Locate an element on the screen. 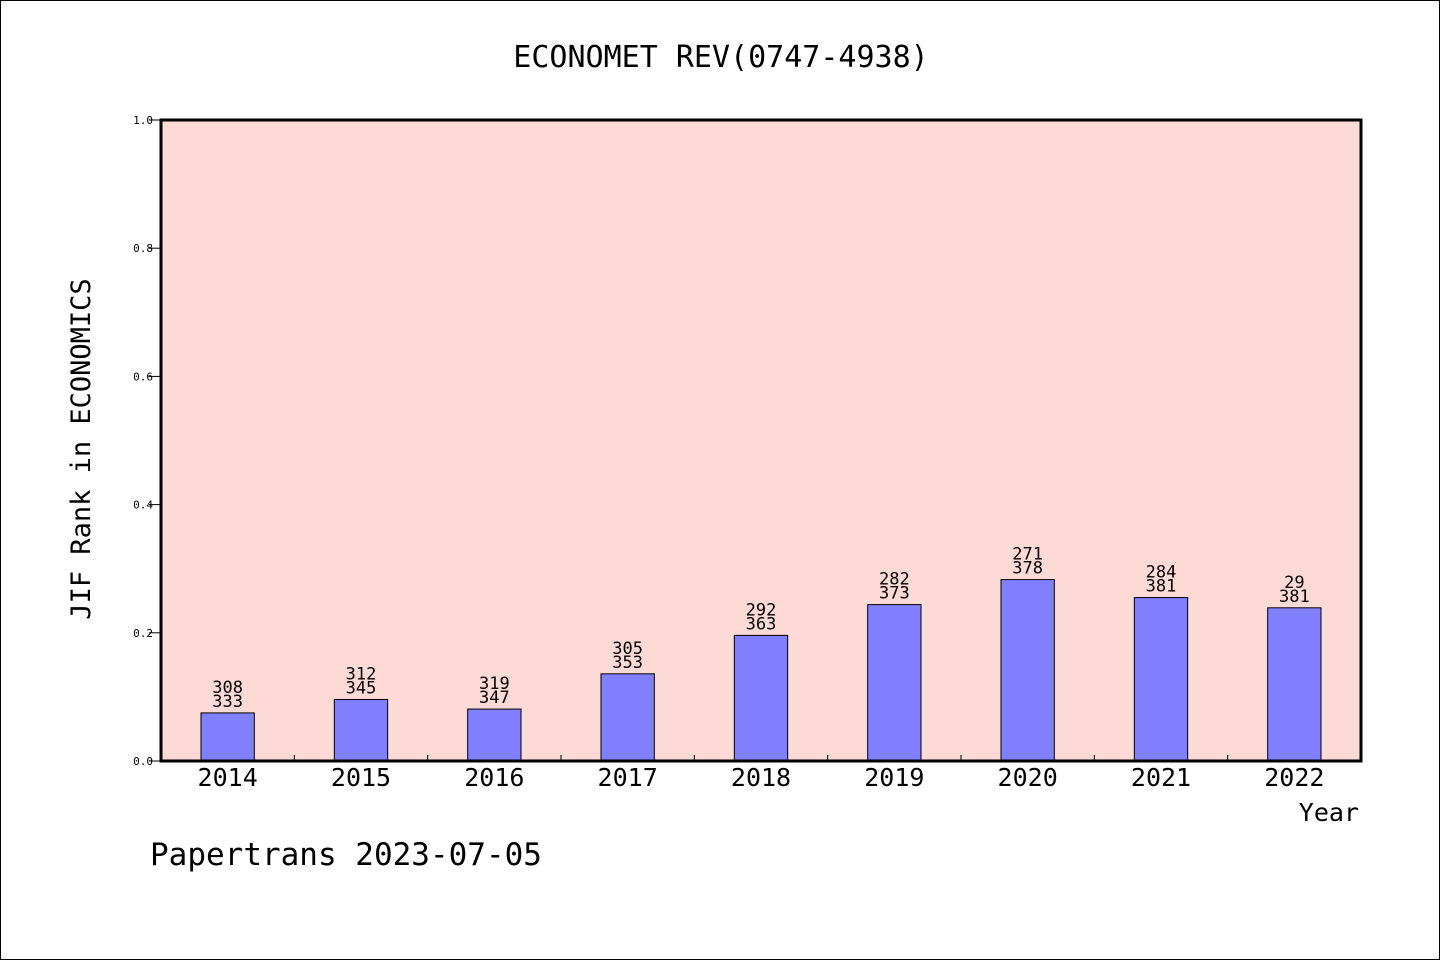  y-axis-ticks: 0.0 0.2 0.4 0.6 0.8 1.0 is located at coordinates (147, 441).